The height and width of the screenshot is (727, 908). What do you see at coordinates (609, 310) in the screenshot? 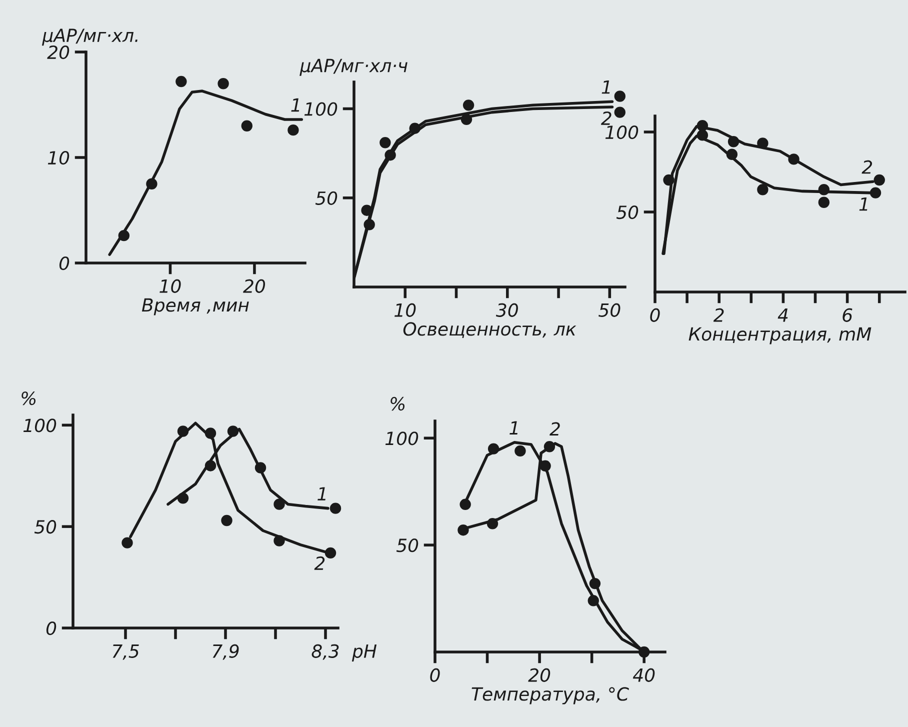
I see `x-tick-label: 50` at bounding box center [609, 310].